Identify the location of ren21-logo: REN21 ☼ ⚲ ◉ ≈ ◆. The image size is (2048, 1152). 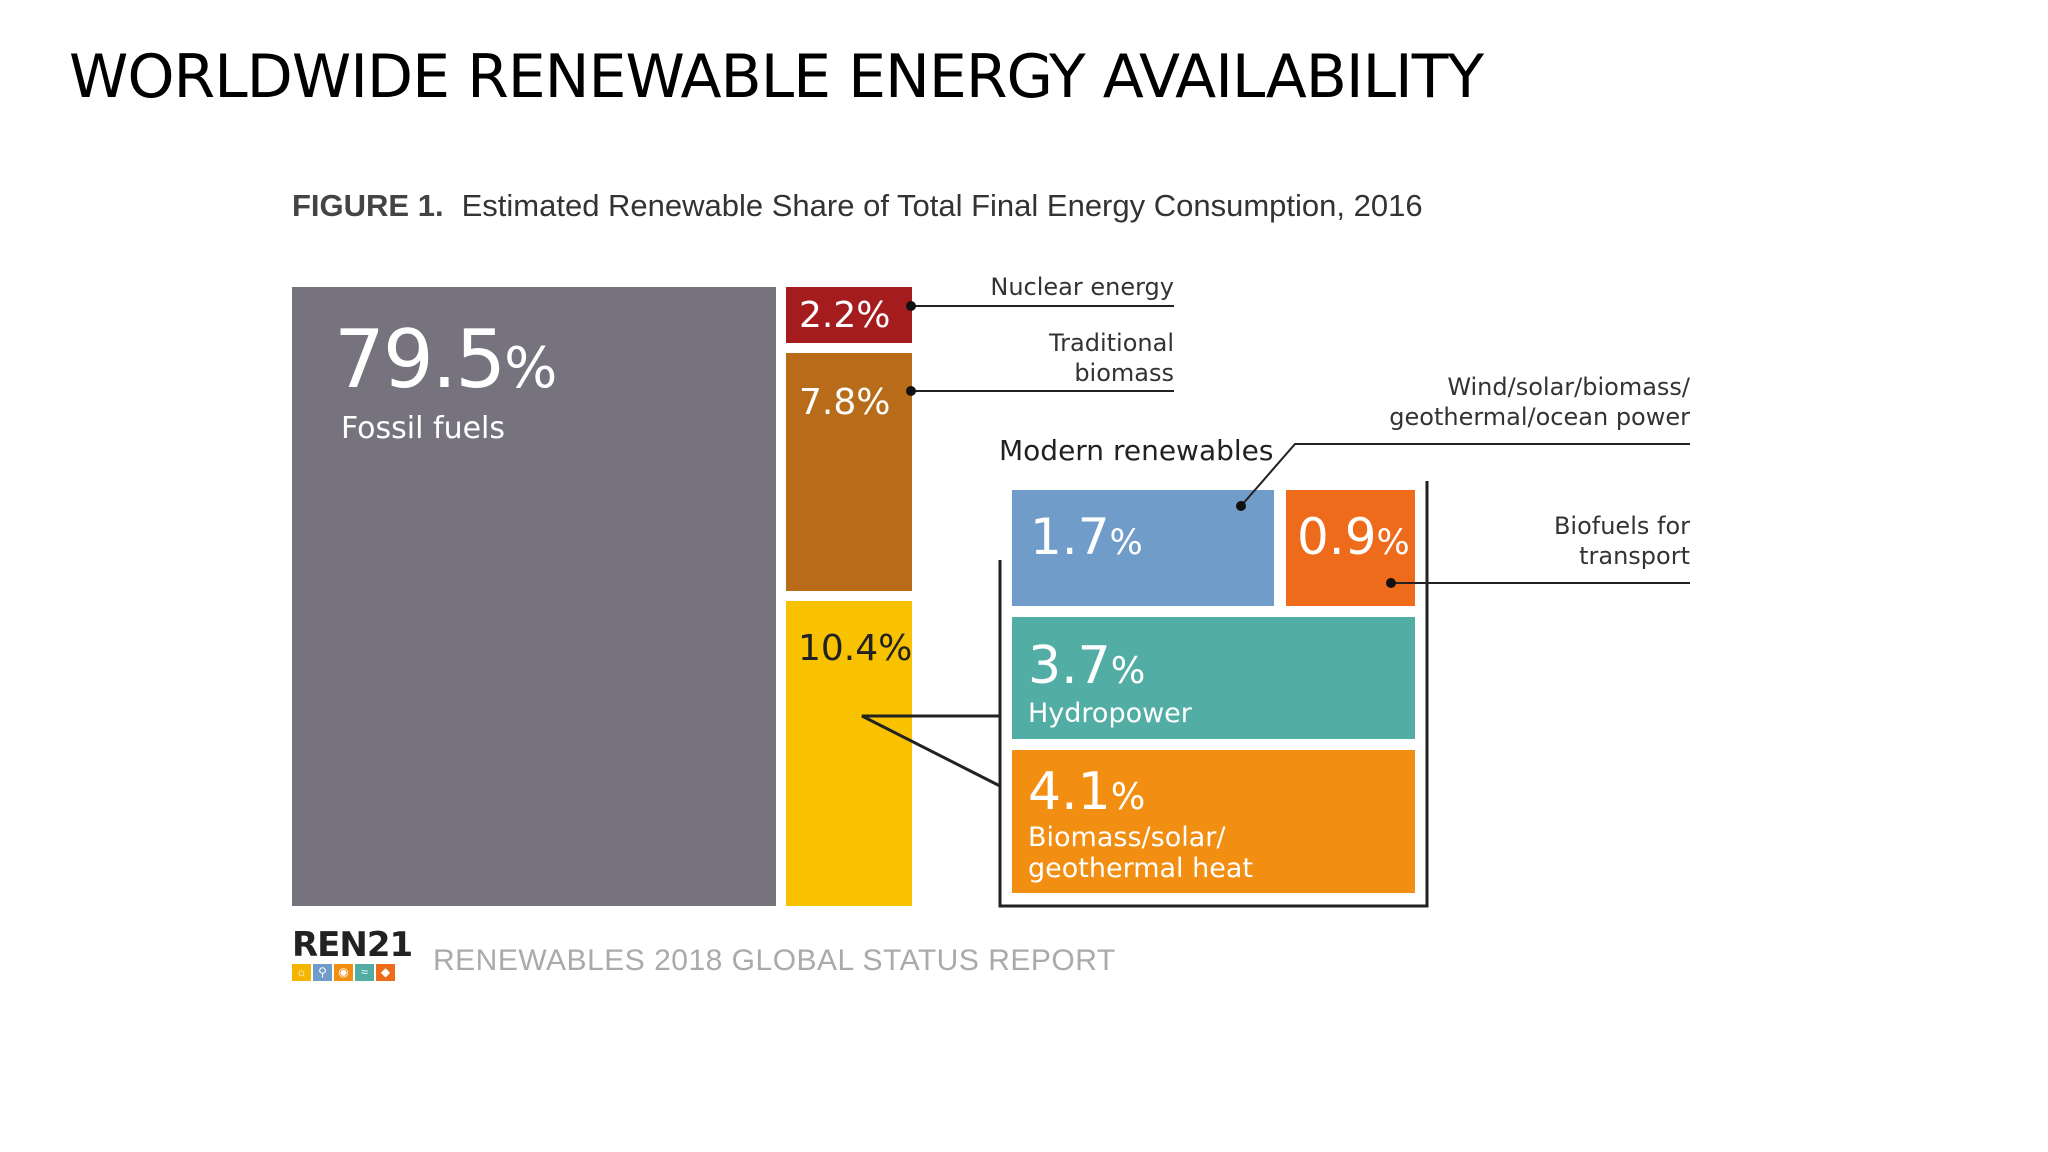
(352, 953).